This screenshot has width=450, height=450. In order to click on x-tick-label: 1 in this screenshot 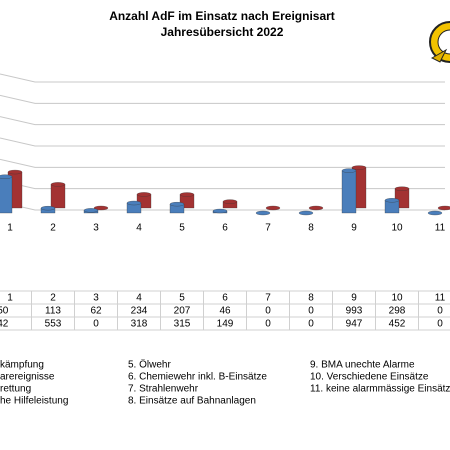, I will do `click(10, 228)`.